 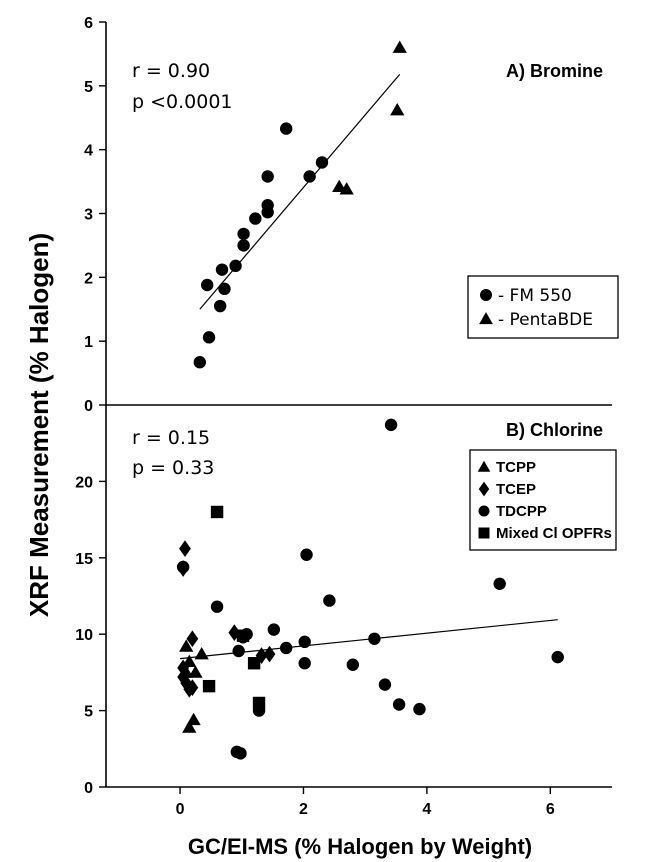 I want to click on legend-label: - FM 550, so click(x=535, y=296).